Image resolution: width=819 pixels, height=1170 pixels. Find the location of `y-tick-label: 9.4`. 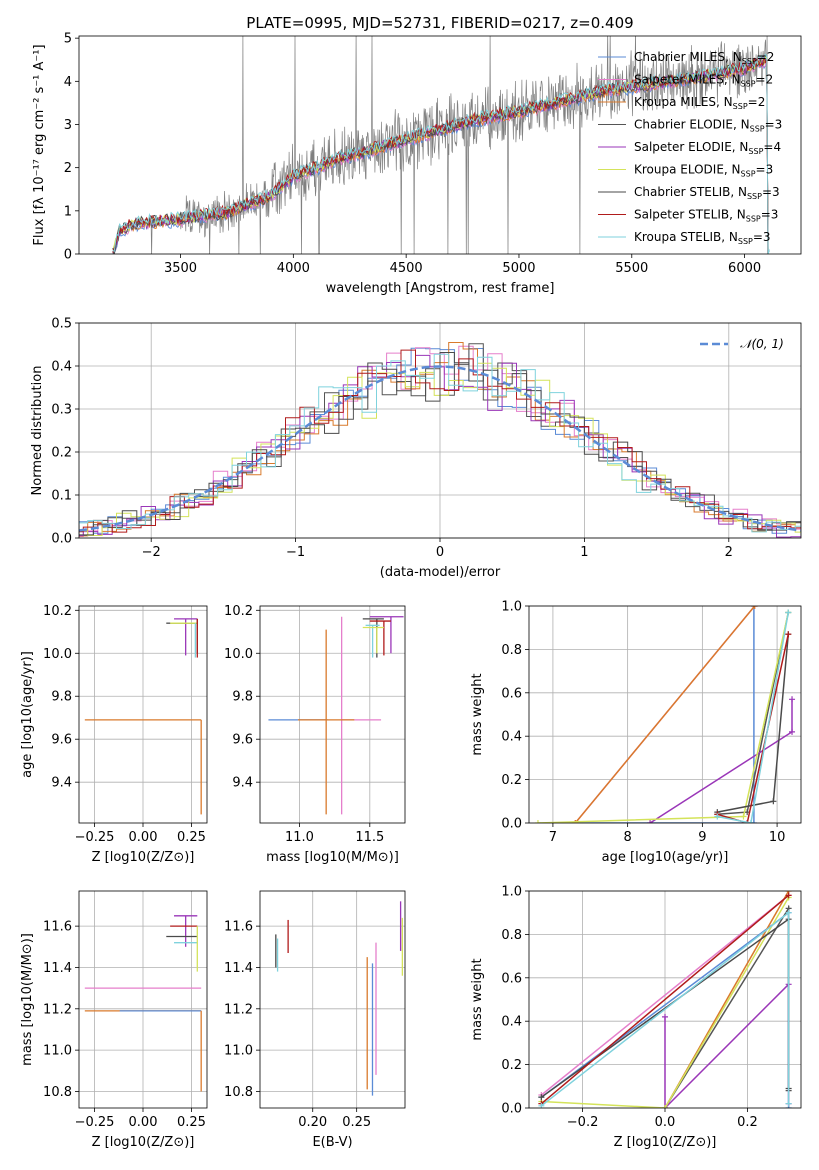

y-tick-label: 9.4 is located at coordinates (242, 783).